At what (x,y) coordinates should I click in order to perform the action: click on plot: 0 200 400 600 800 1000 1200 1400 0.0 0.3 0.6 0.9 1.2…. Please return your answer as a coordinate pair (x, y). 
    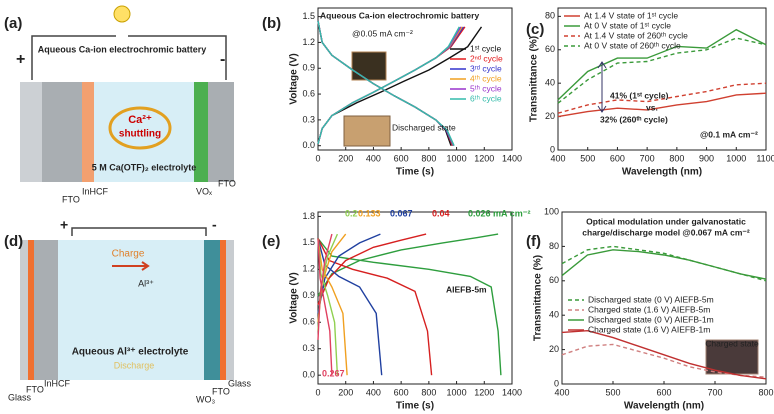
    Looking at the image, I should click on (405, 92).